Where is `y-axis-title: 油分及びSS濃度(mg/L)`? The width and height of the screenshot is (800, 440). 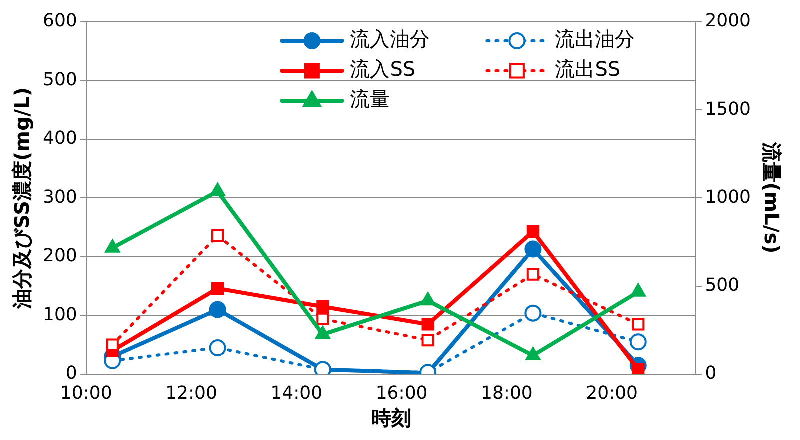
y-axis-title: 油分及びSS濃度(mg/L) is located at coordinates (22, 198).